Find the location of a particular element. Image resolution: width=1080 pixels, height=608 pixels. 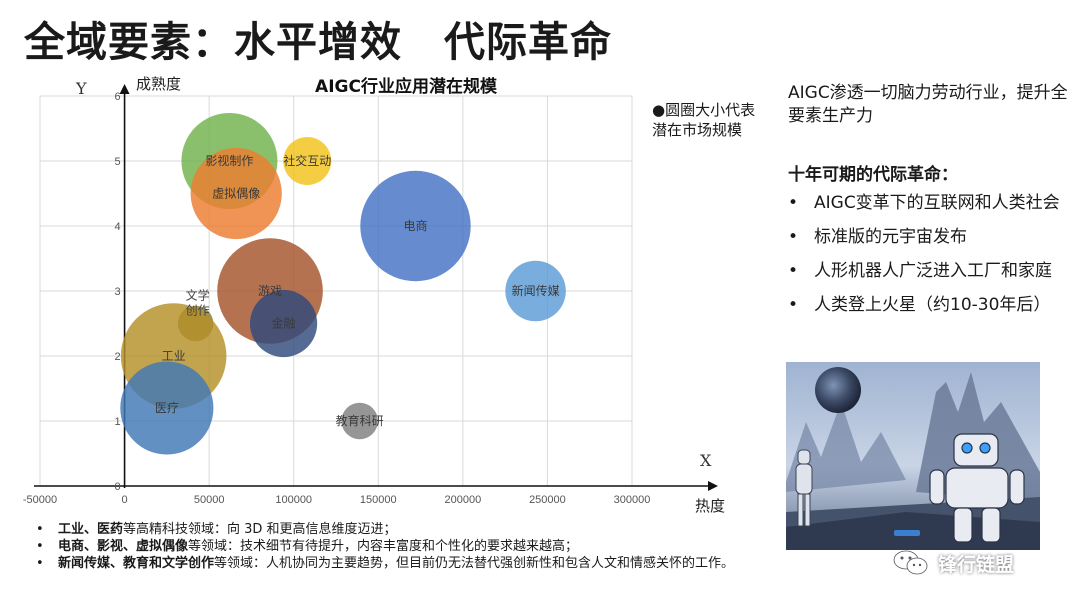

bubble-label: 文学 is located at coordinates (198, 295).